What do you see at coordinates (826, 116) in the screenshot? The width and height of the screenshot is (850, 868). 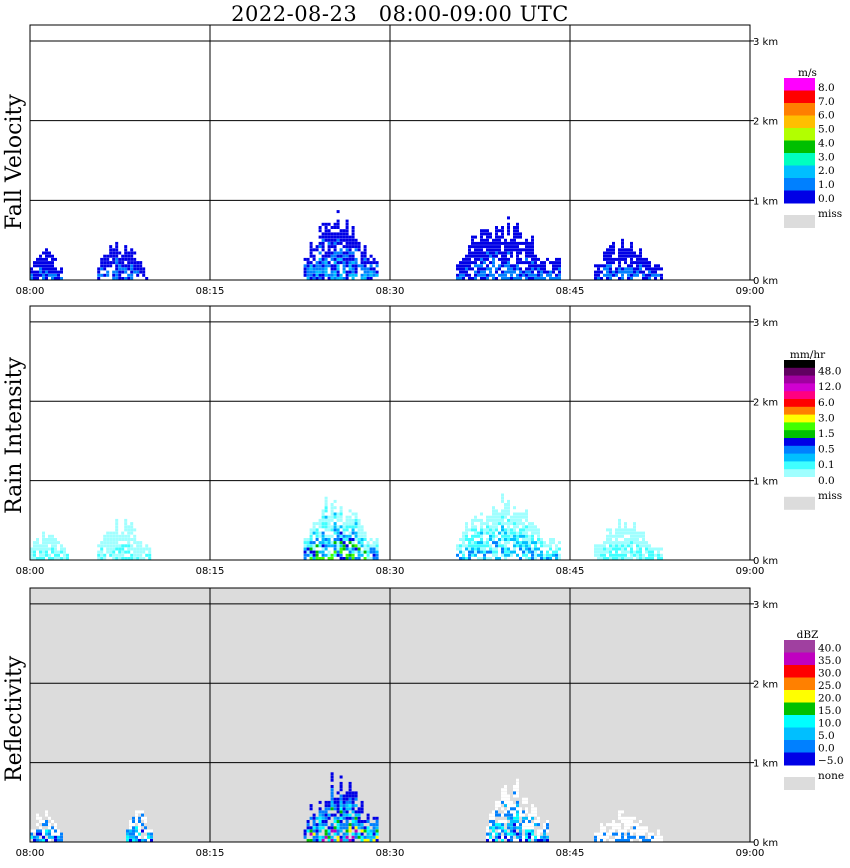 I see `colorbar-label: 6.0` at bounding box center [826, 116].